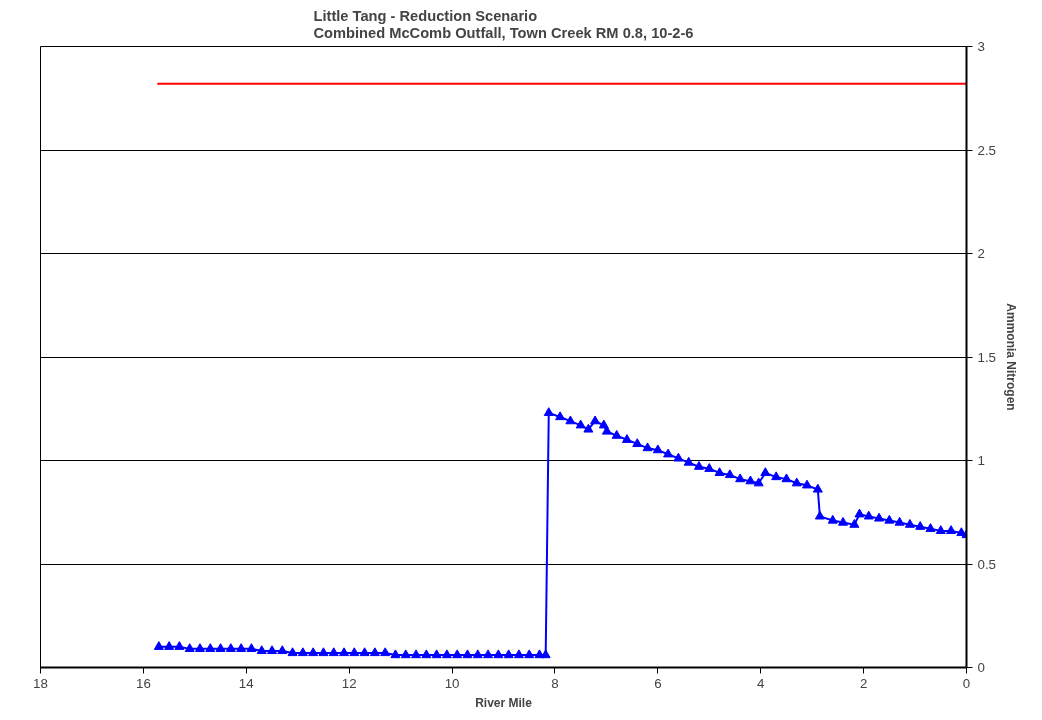 This screenshot has width=1042, height=720. I want to click on y-tick-label: 1.5, so click(987, 357).